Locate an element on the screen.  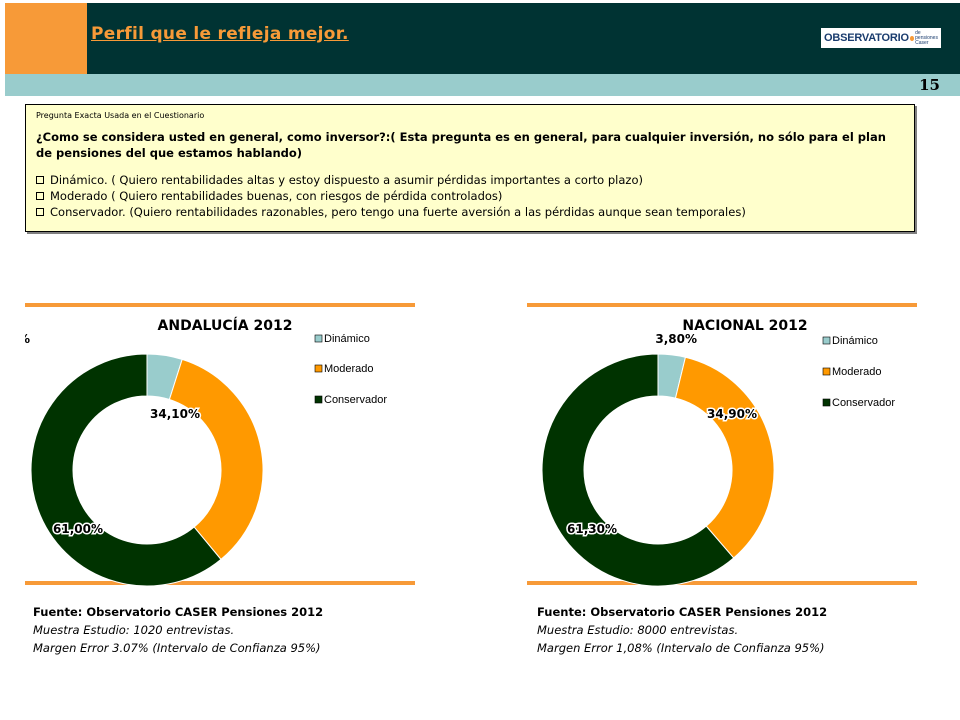
data-label: 61,30% is located at coordinates (592, 529).